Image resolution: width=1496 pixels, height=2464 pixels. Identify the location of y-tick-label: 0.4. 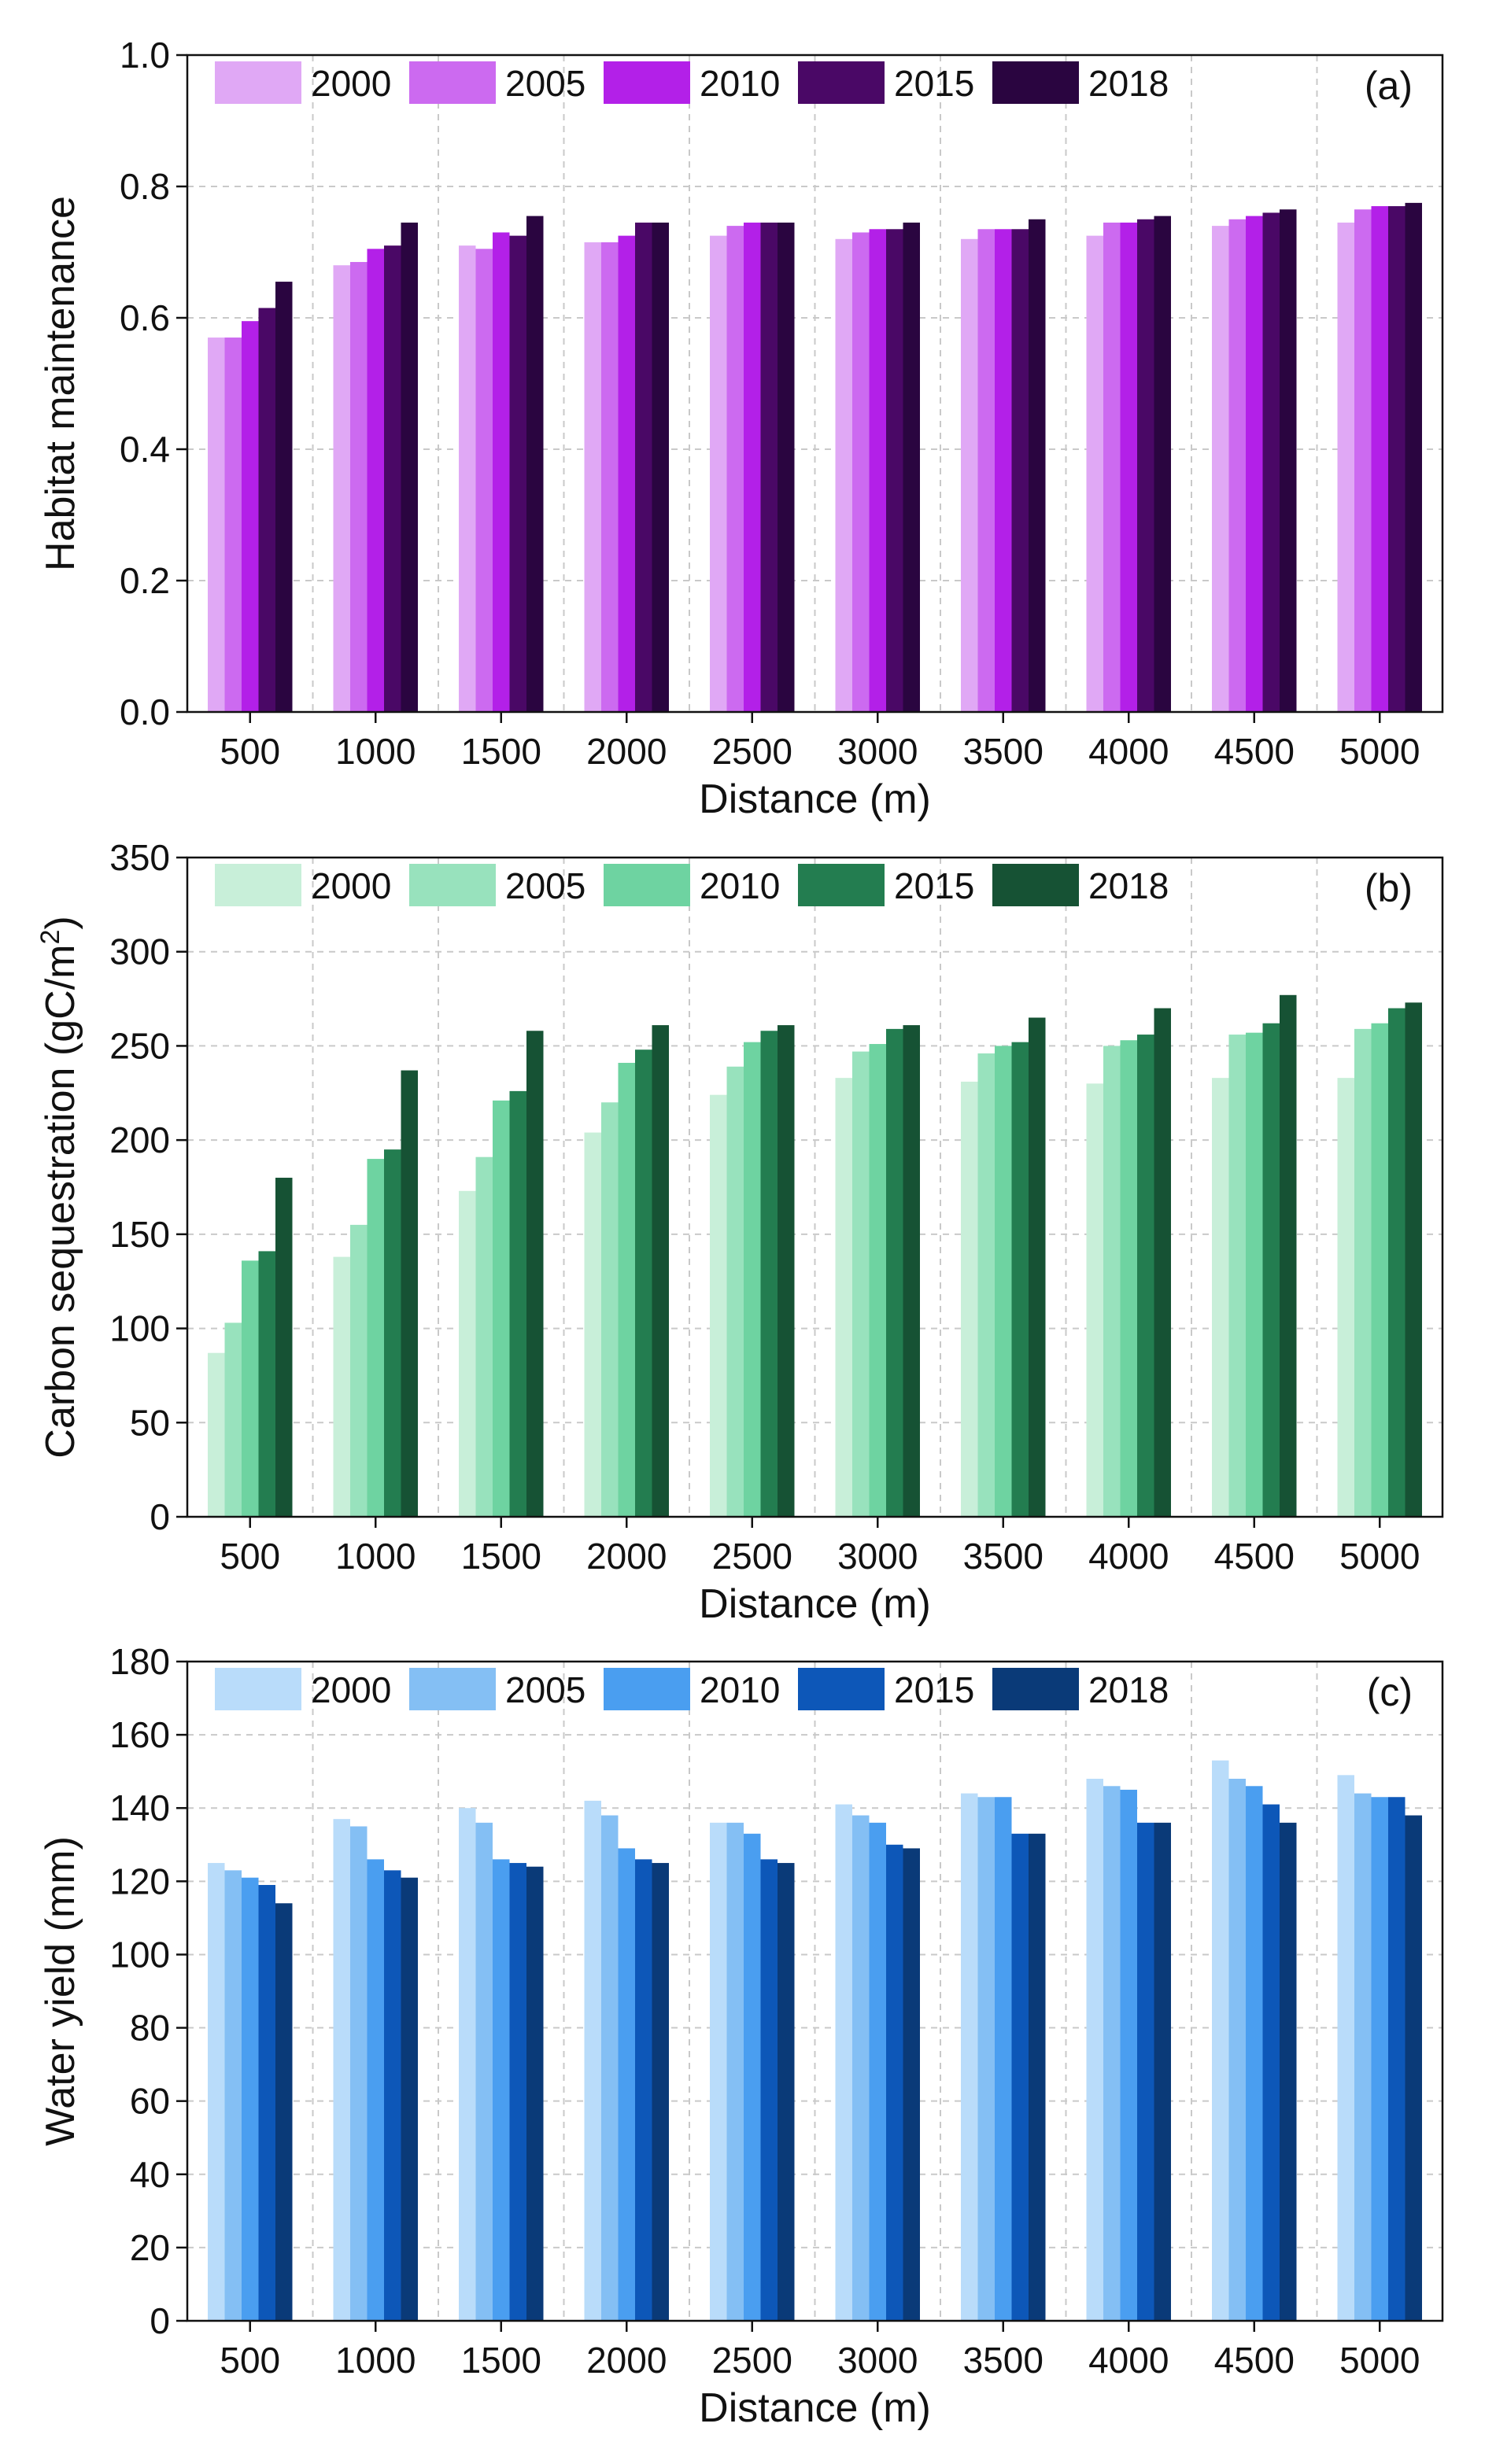
(145, 449).